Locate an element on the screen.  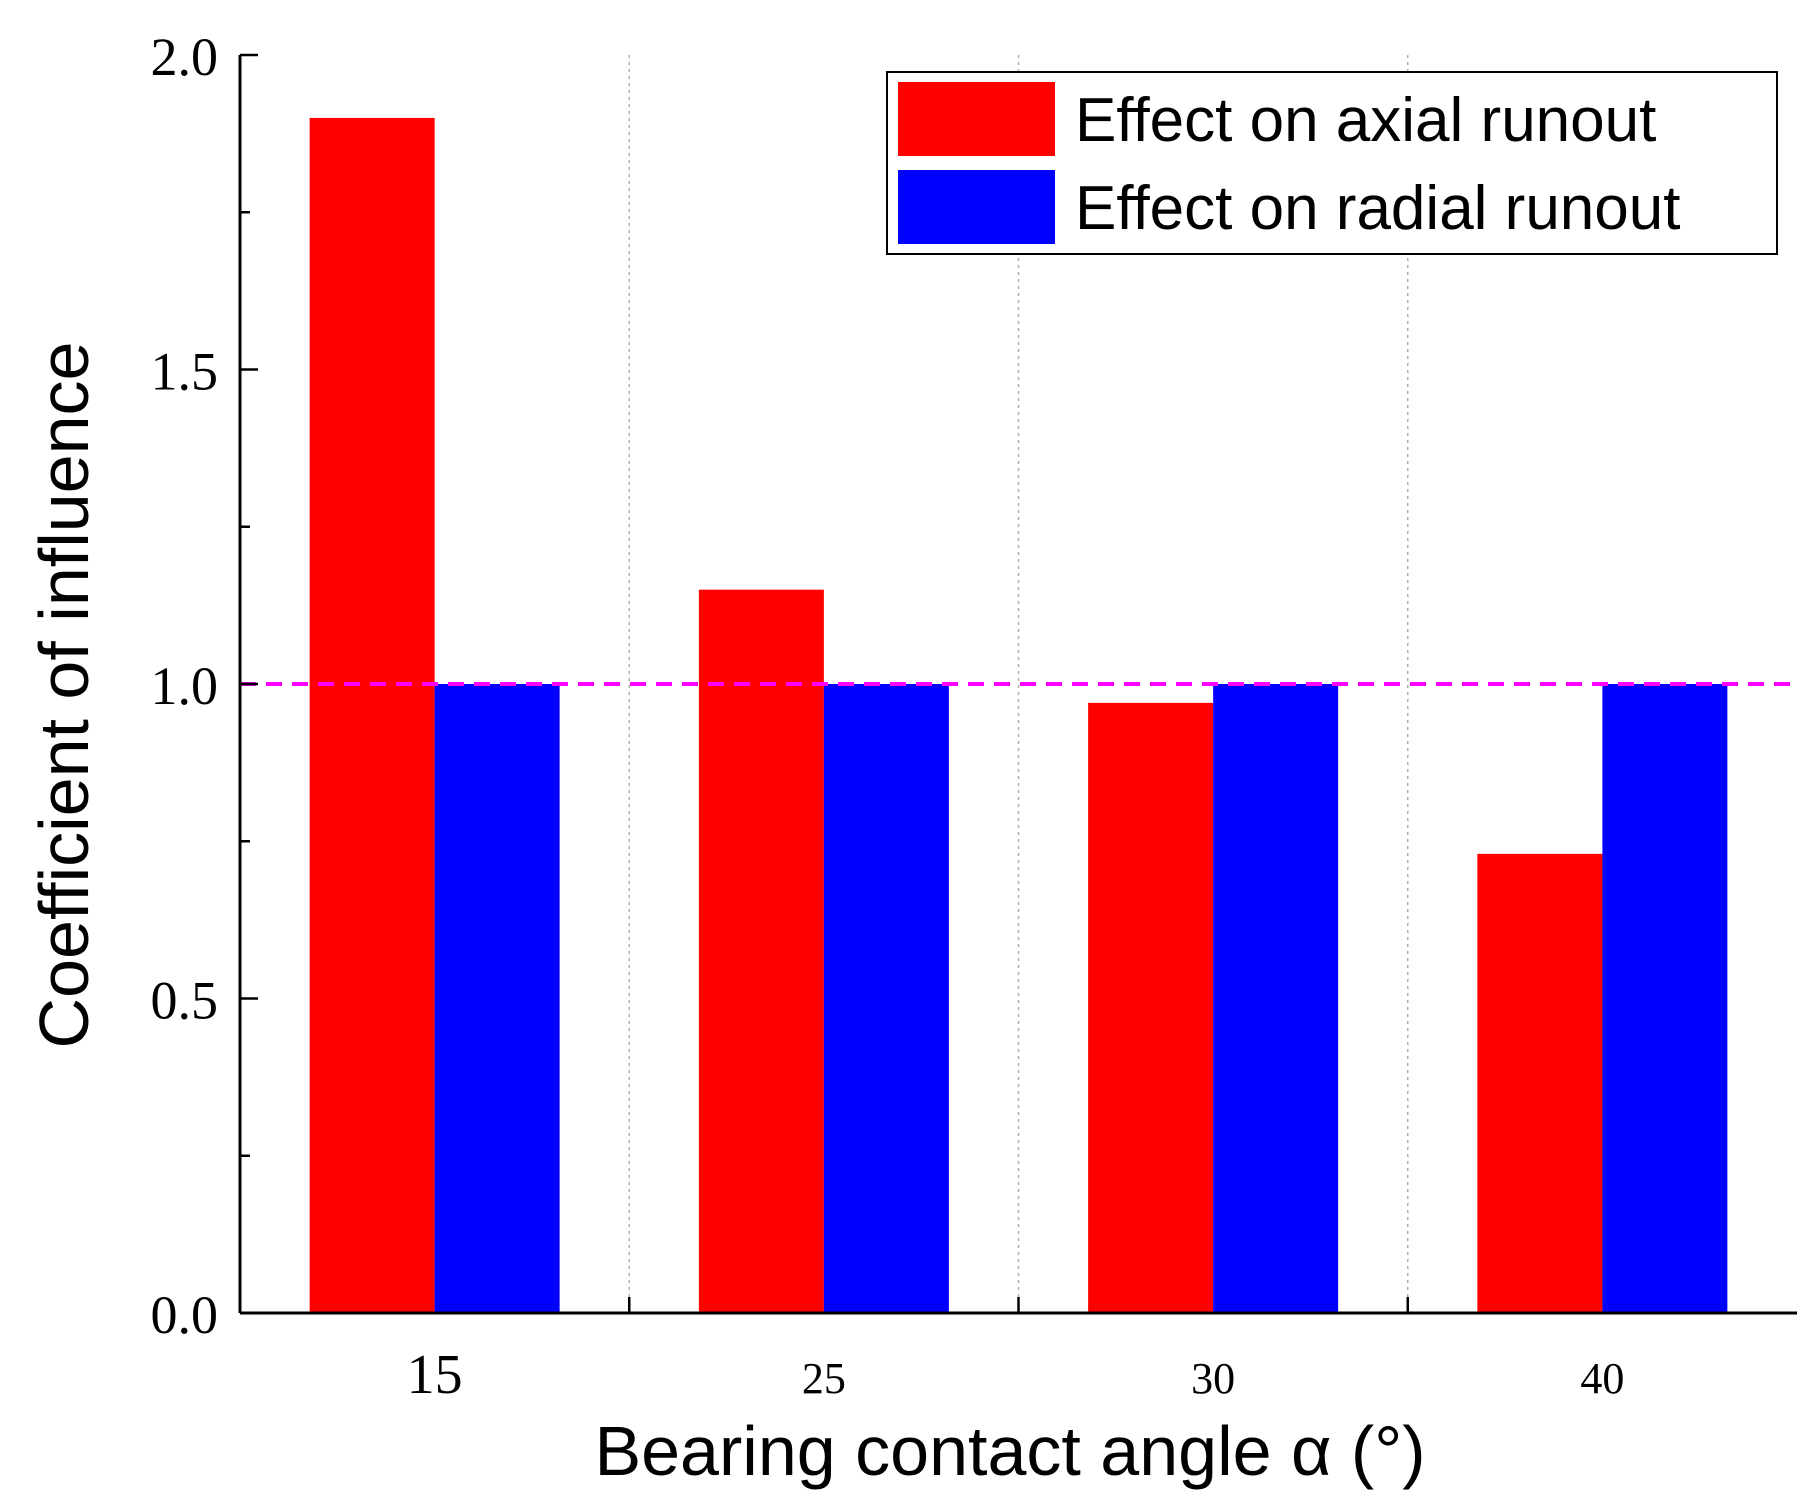
x-tick-label: 15 is located at coordinates (435, 1375).